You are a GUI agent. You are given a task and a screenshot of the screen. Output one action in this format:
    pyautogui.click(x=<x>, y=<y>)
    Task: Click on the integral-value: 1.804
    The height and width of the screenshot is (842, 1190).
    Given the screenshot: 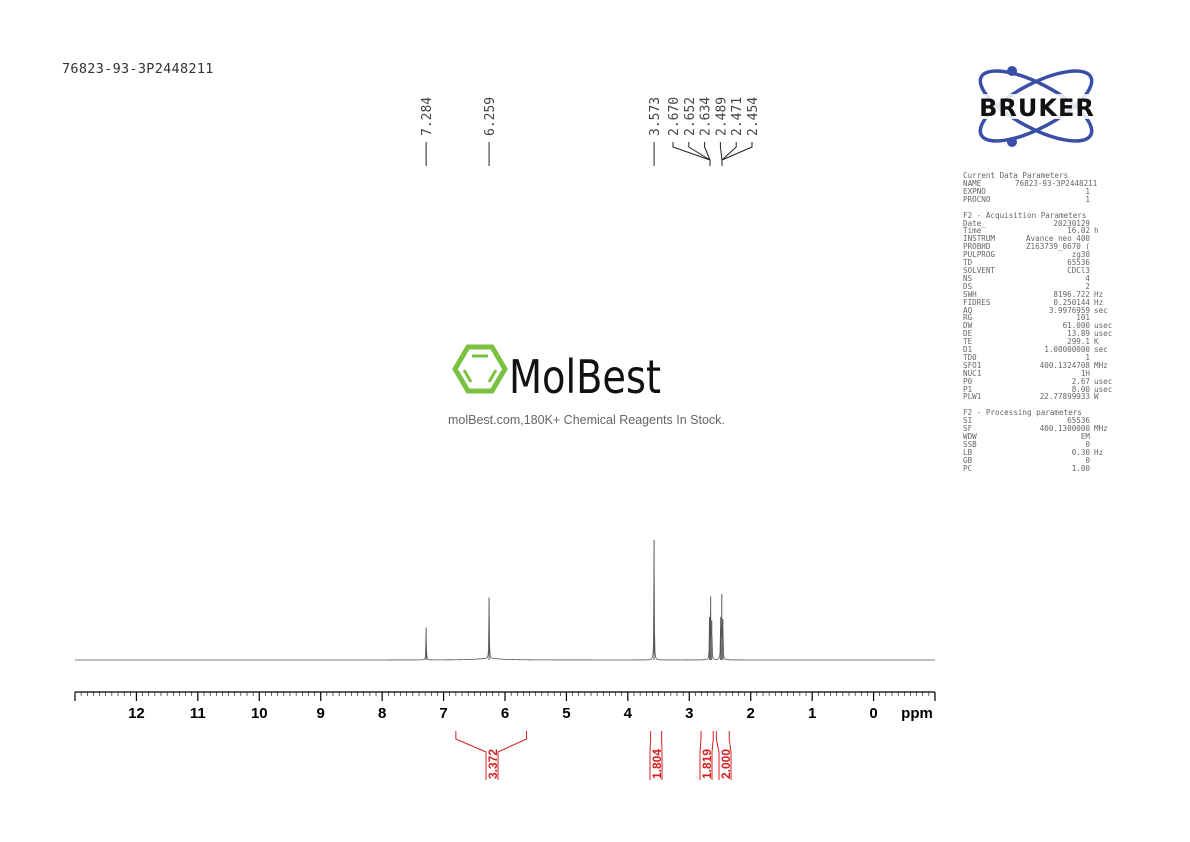 What is the action you would take?
    pyautogui.click(x=657, y=764)
    